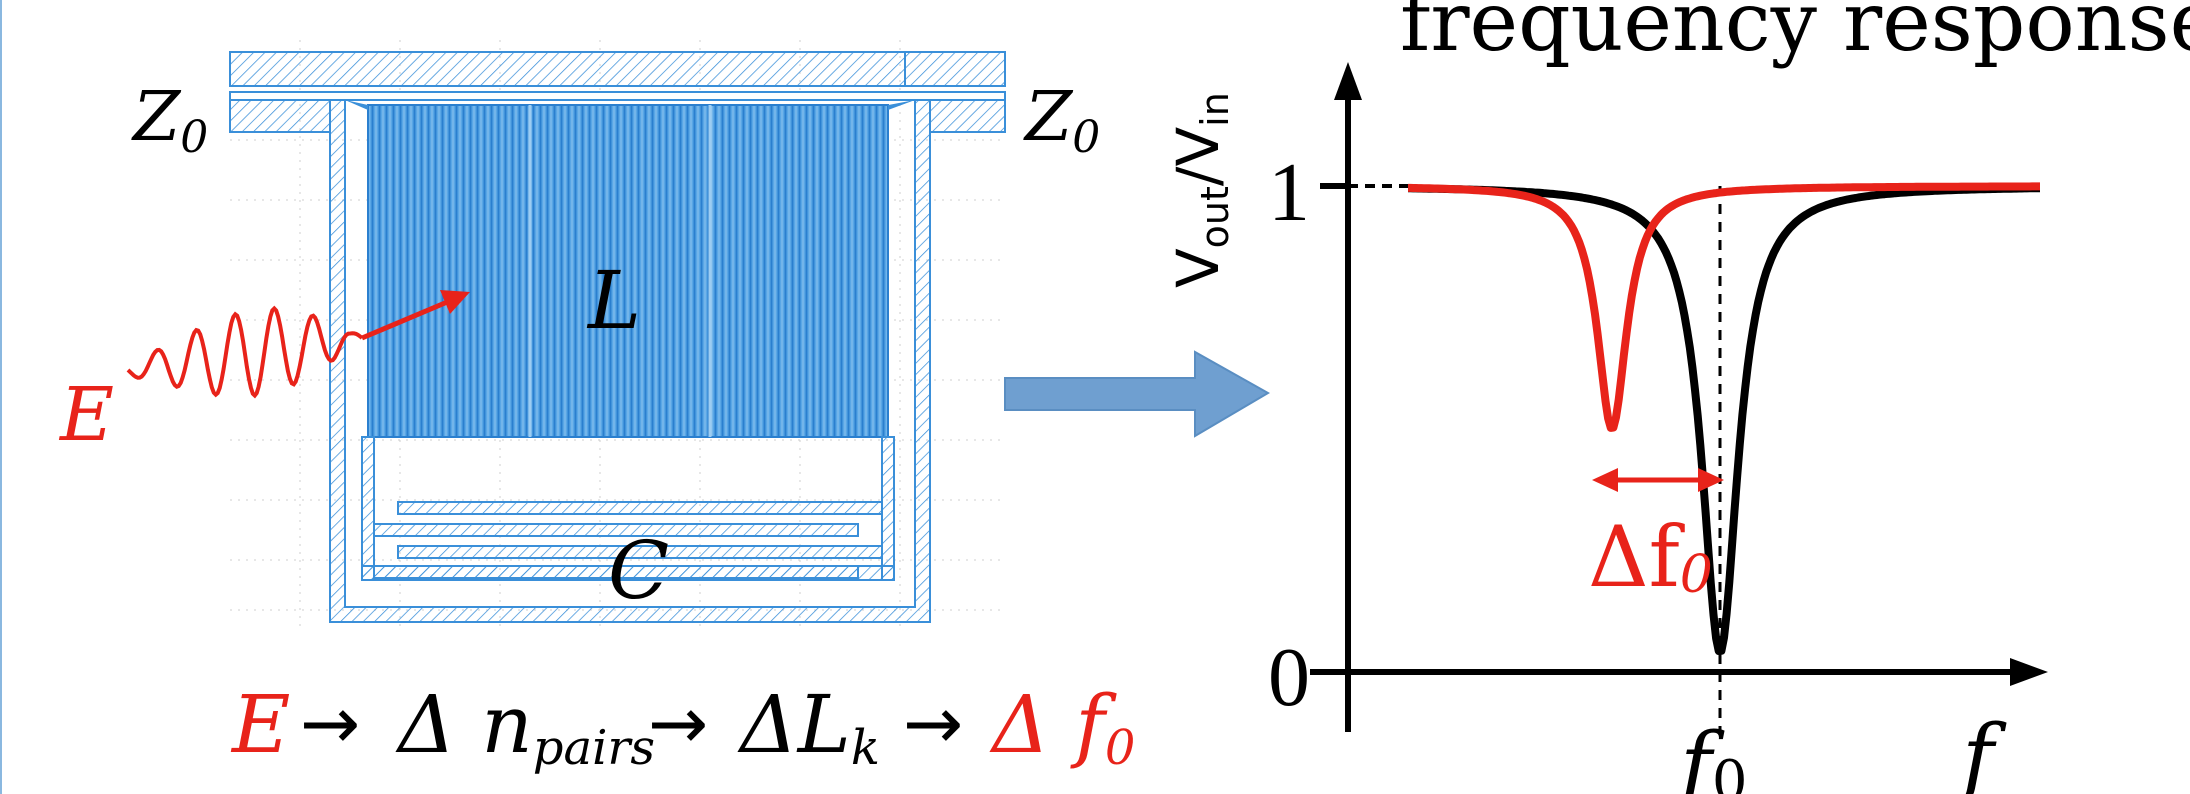 This screenshot has height=794, width=2190. What do you see at coordinates (628, 508) in the screenshot?
I see `capacitor-fingers` at bounding box center [628, 508].